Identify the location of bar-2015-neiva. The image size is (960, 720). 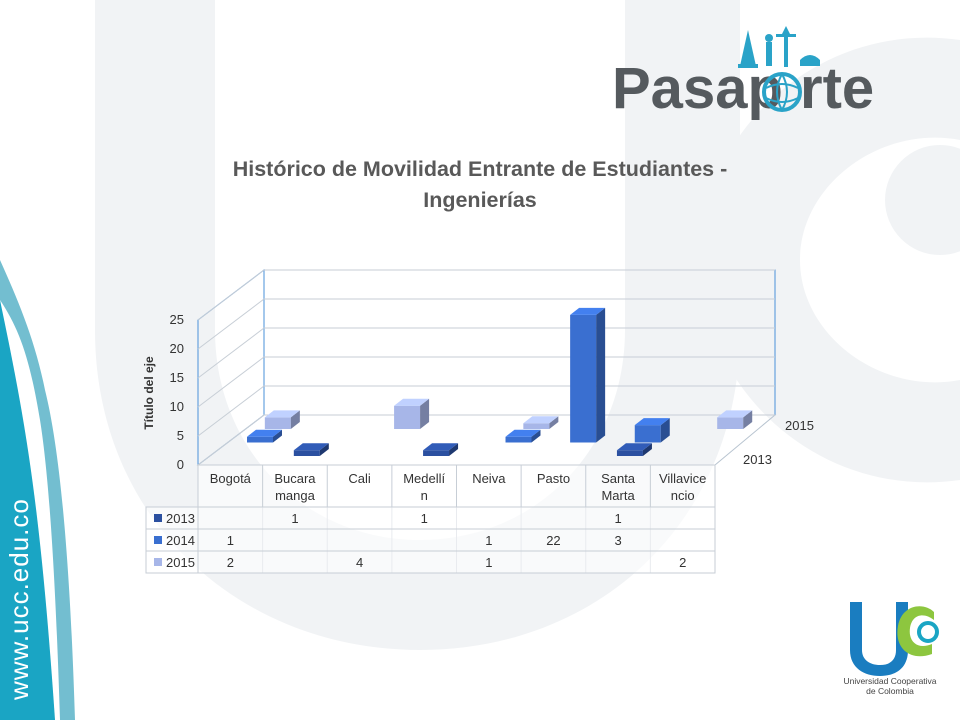
(541, 422).